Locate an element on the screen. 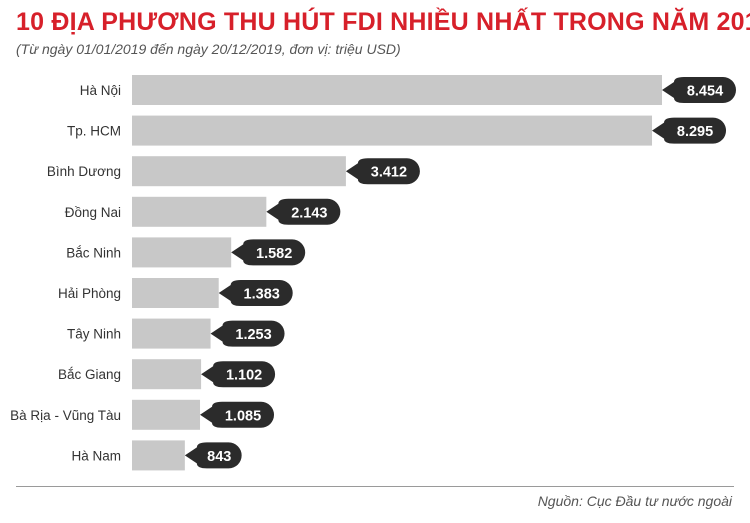 This screenshot has width=750, height=523. value-label: 8.295 is located at coordinates (695, 132).